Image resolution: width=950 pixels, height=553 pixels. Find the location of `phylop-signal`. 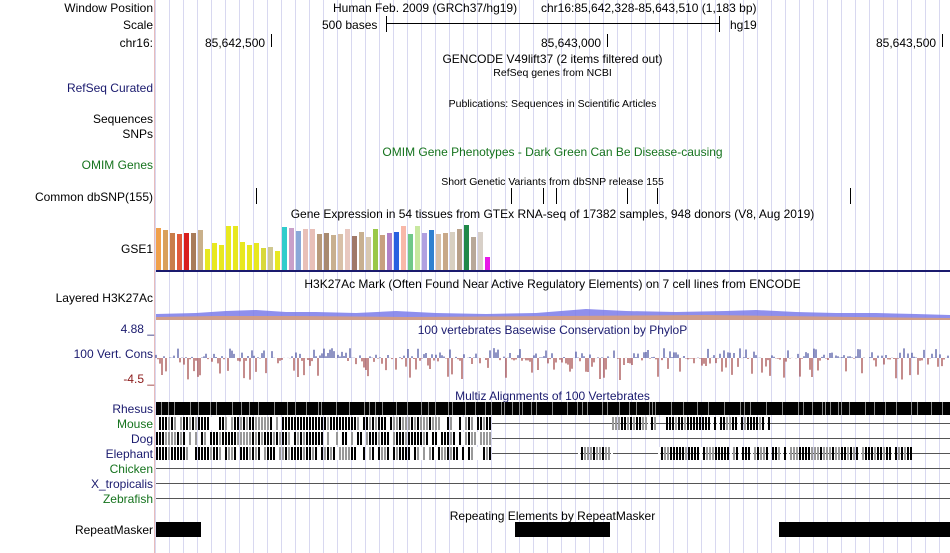

phylop-signal is located at coordinates (552, 358).